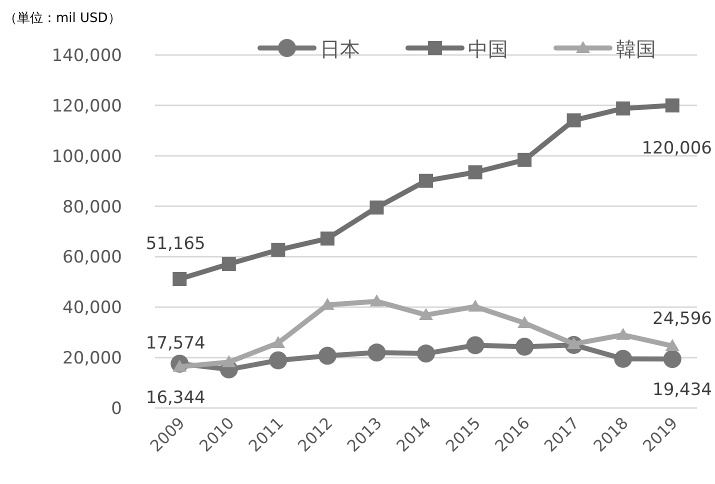 This screenshot has height=484, width=715. What do you see at coordinates (636, 49) in the screenshot?
I see `legend-label: 韓国` at bounding box center [636, 49].